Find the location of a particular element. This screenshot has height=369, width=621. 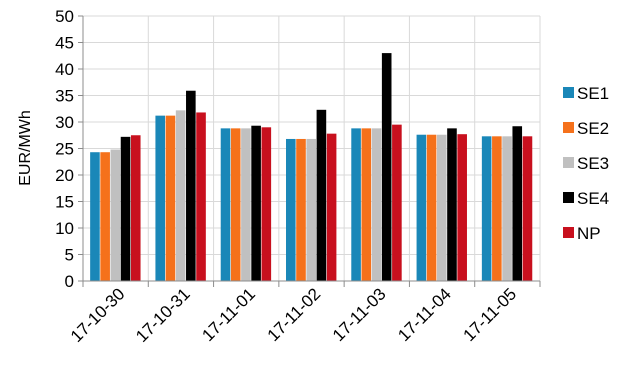

legend-swatch-se2 is located at coordinates (568, 127).